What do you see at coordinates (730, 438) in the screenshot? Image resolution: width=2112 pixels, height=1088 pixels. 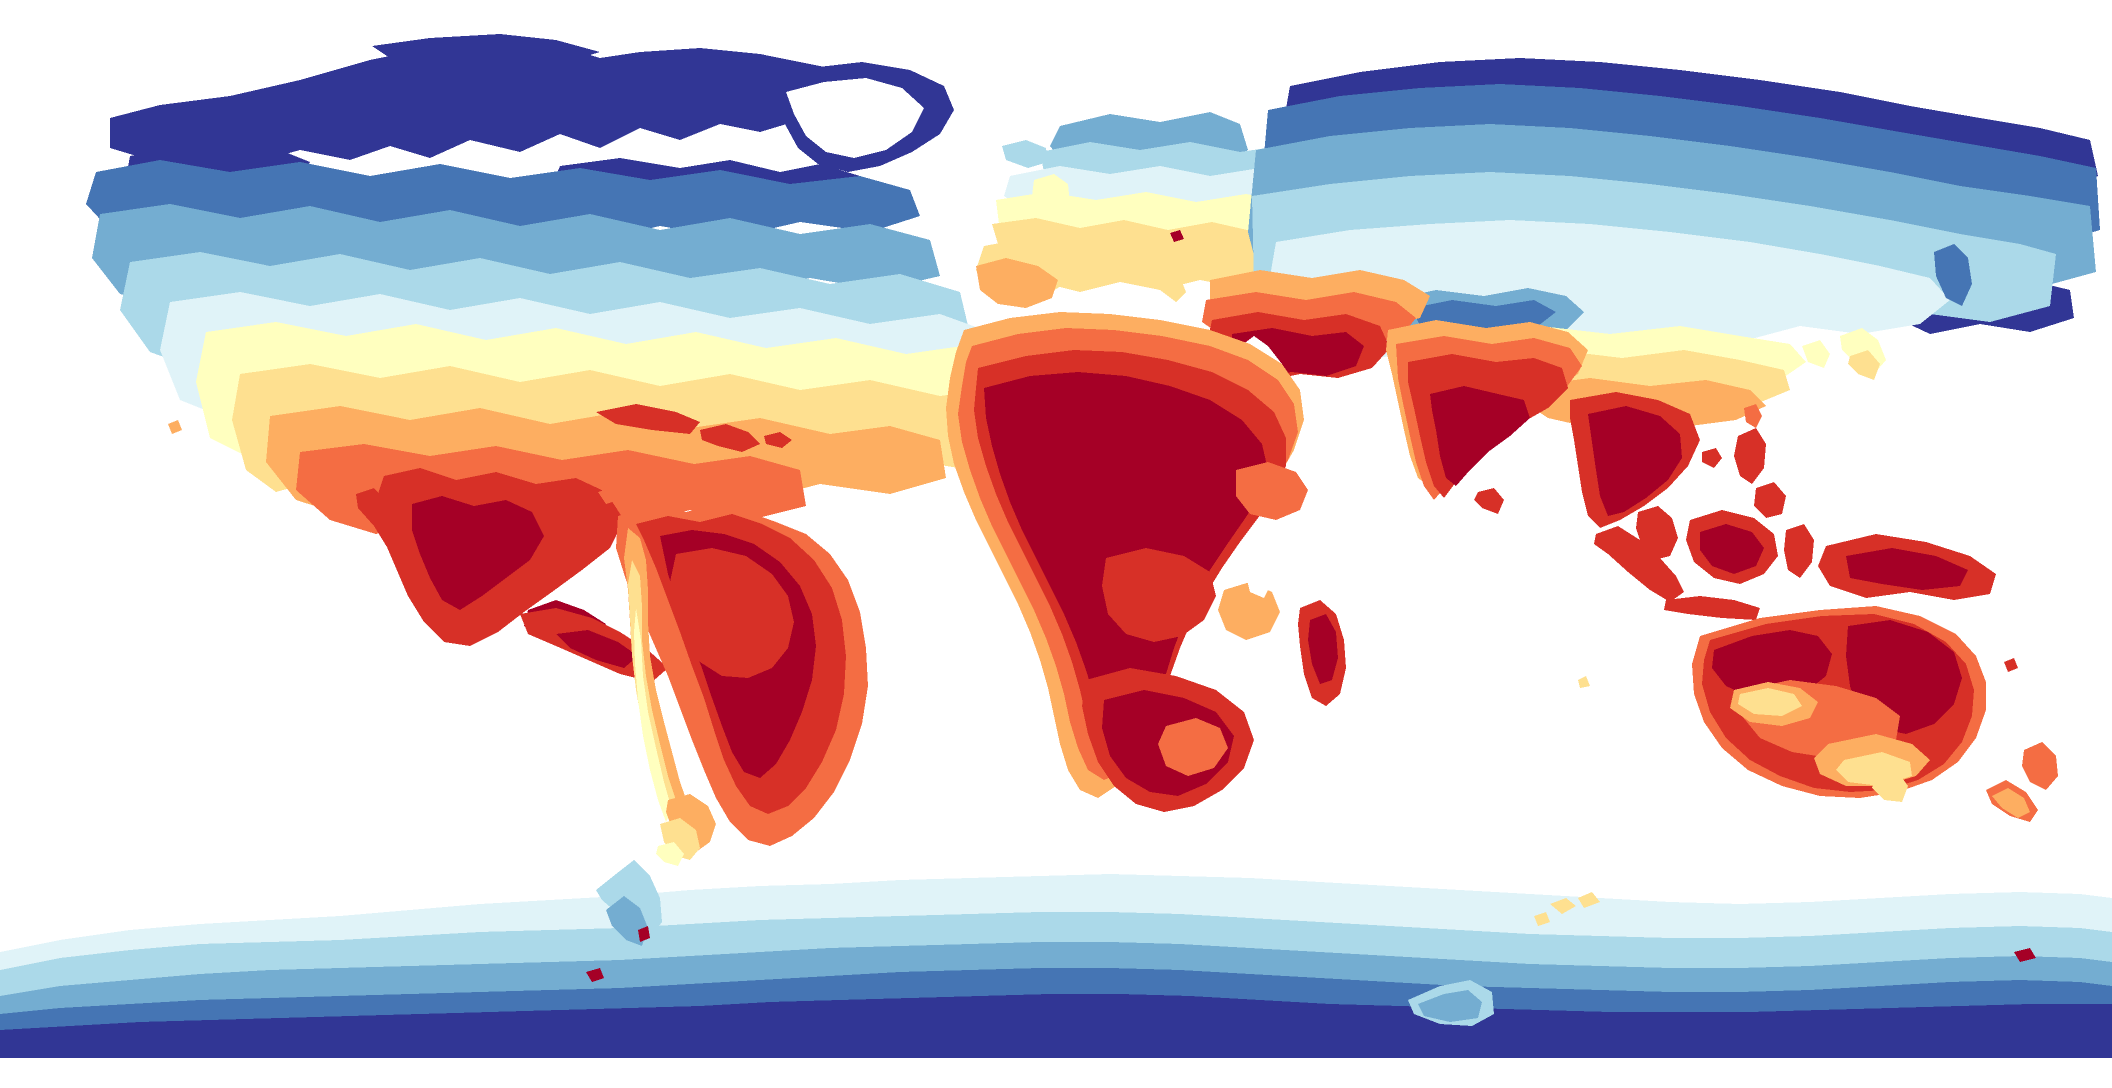 I see `caribbean-hispaniola` at bounding box center [730, 438].